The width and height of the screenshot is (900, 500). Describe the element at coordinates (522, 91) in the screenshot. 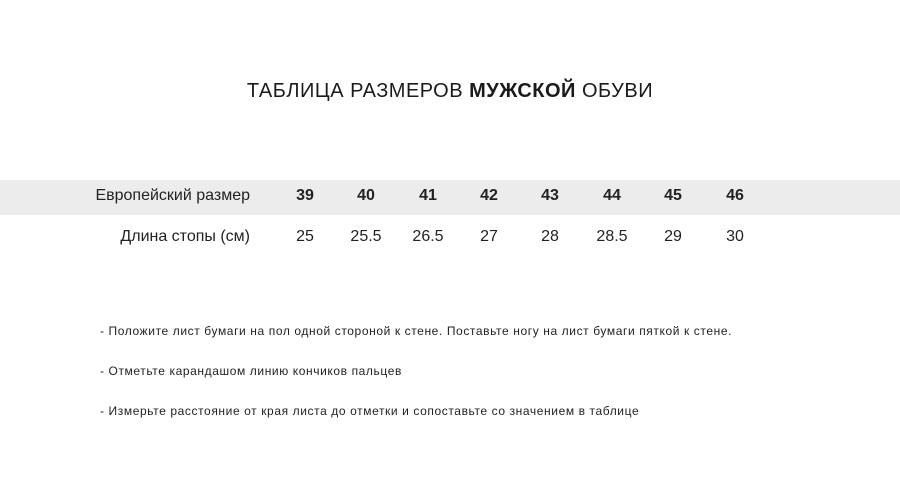

I see `title-bold-text: МУЖСКОЙ` at that location.